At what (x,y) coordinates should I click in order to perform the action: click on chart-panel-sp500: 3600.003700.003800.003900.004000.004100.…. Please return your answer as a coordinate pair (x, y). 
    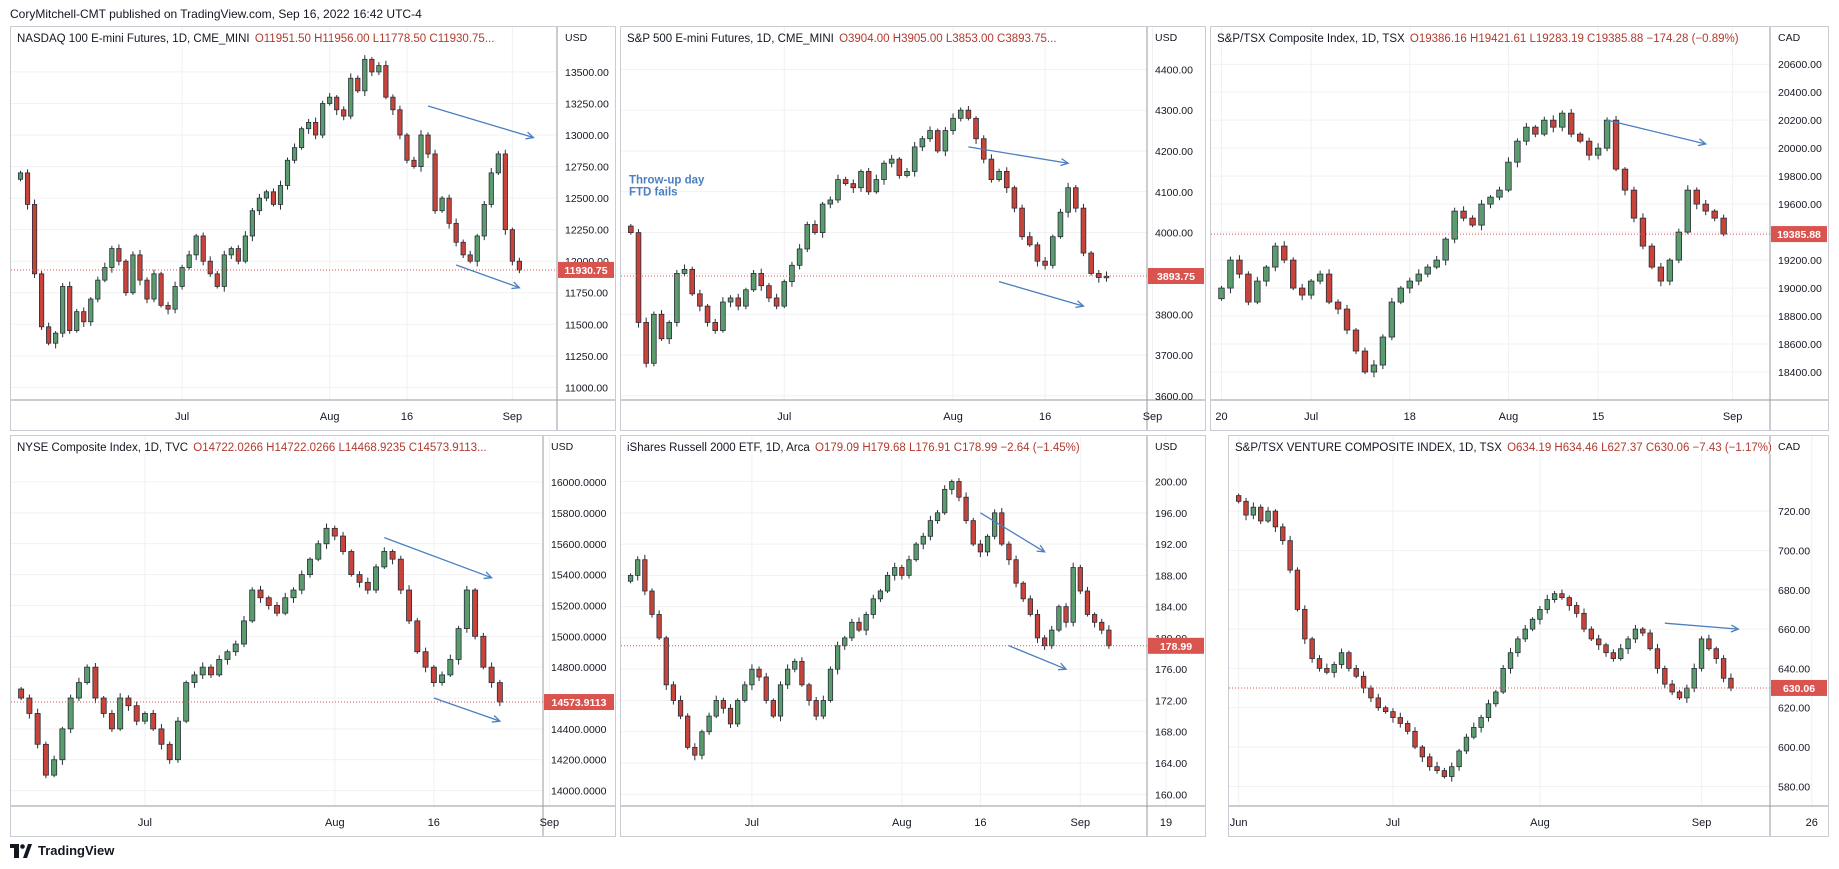
    Looking at the image, I should click on (913, 228).